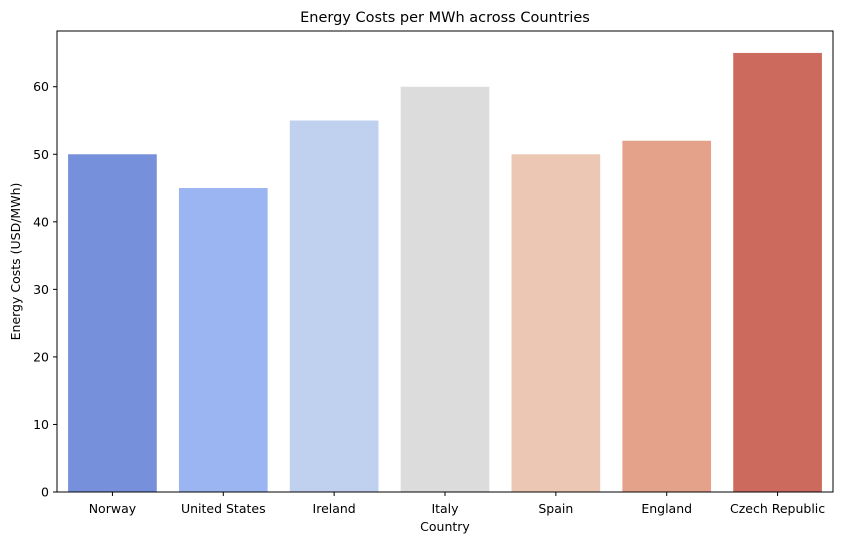  What do you see at coordinates (223, 340) in the screenshot?
I see `bar-united-states` at bounding box center [223, 340].